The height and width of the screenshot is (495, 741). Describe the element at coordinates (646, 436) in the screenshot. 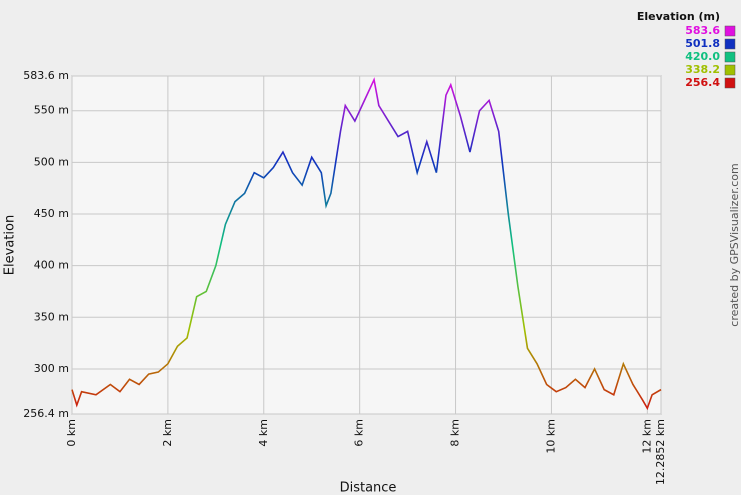

I see `x-tick-label: 12 km` at that location.